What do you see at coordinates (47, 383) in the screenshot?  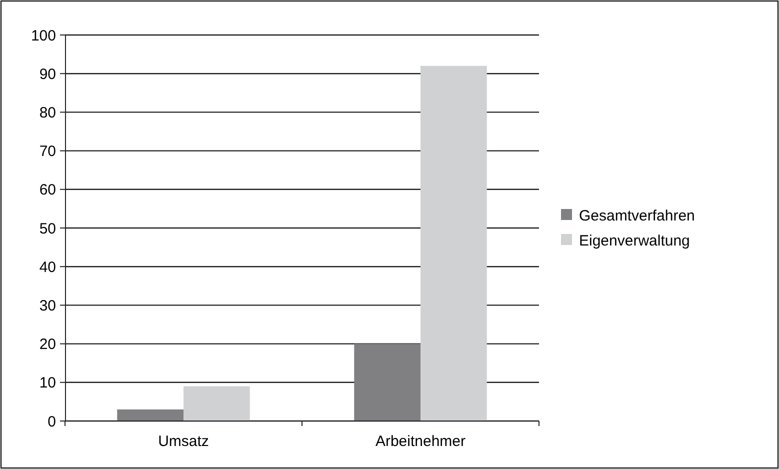 I see `y-tick-label: 10` at bounding box center [47, 383].